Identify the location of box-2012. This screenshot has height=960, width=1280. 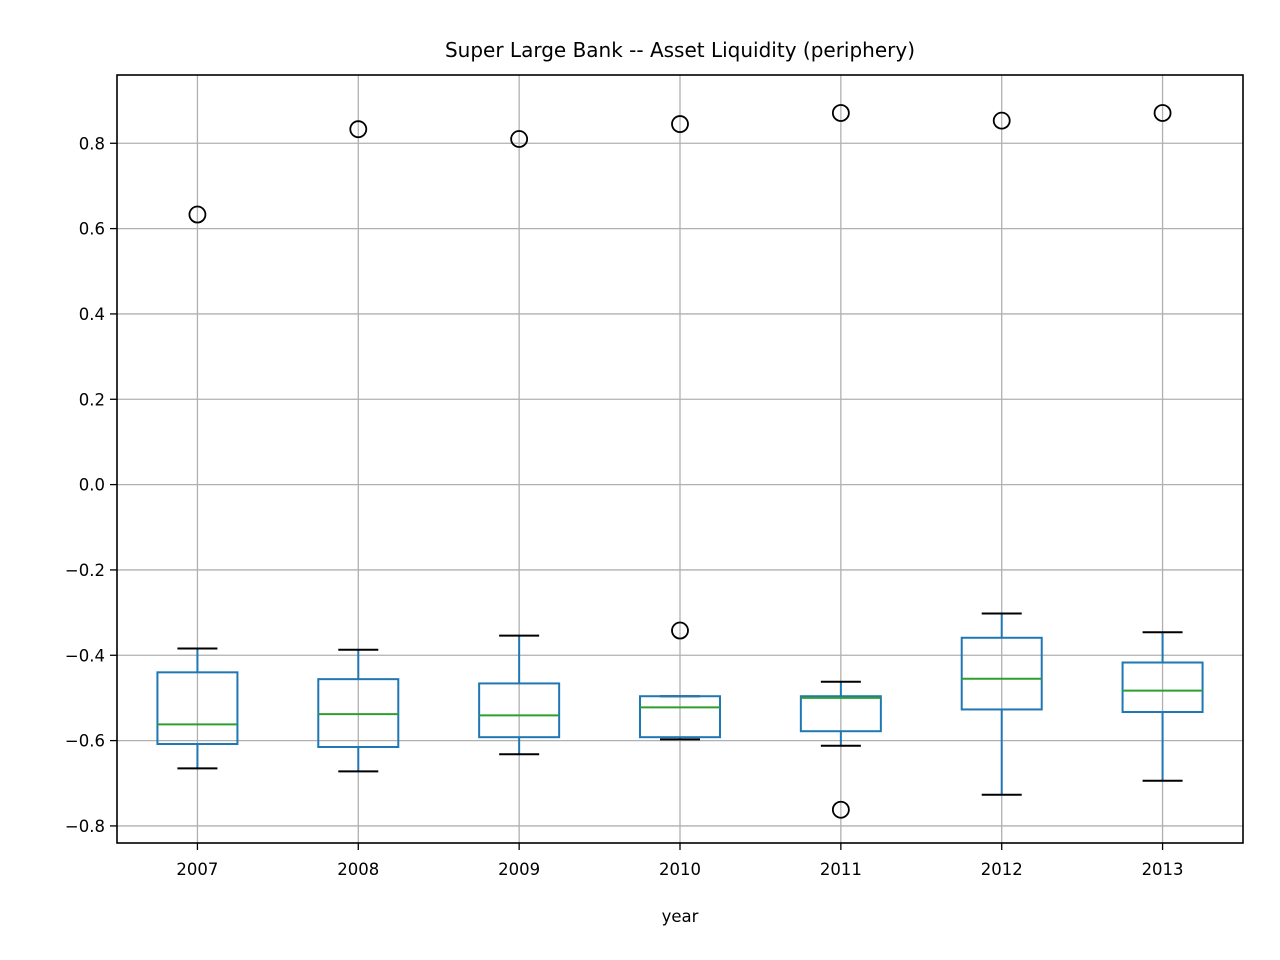
(1001, 453).